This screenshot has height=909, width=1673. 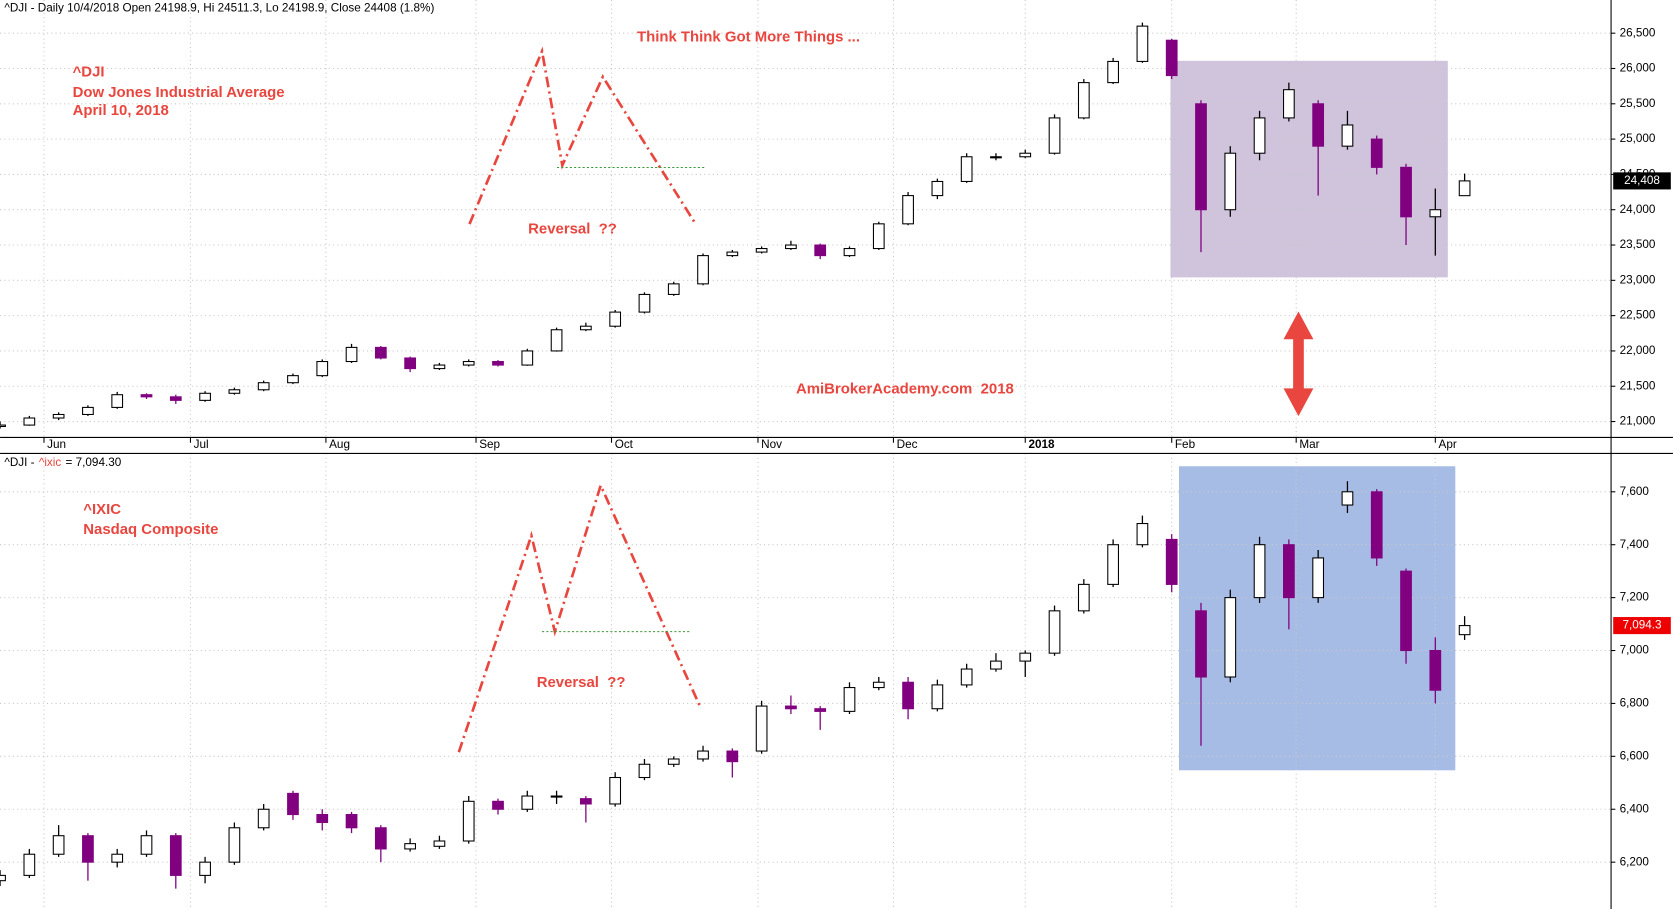 I want to click on y-tick-label: 23,000, so click(x=1638, y=279).